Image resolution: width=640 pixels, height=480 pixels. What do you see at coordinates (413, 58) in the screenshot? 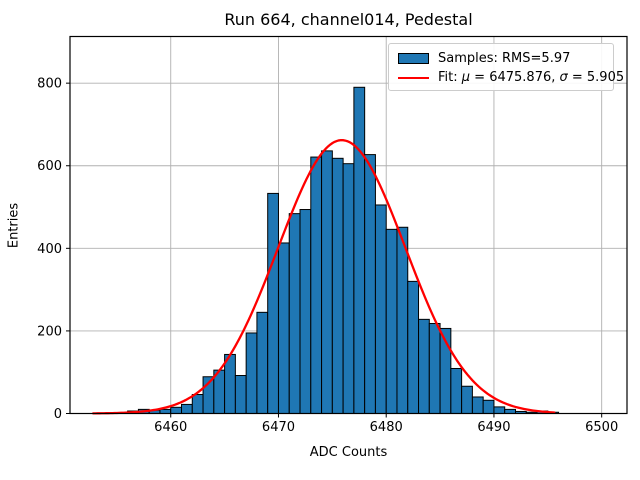
I see `histogram-swatch-icon` at bounding box center [413, 58].